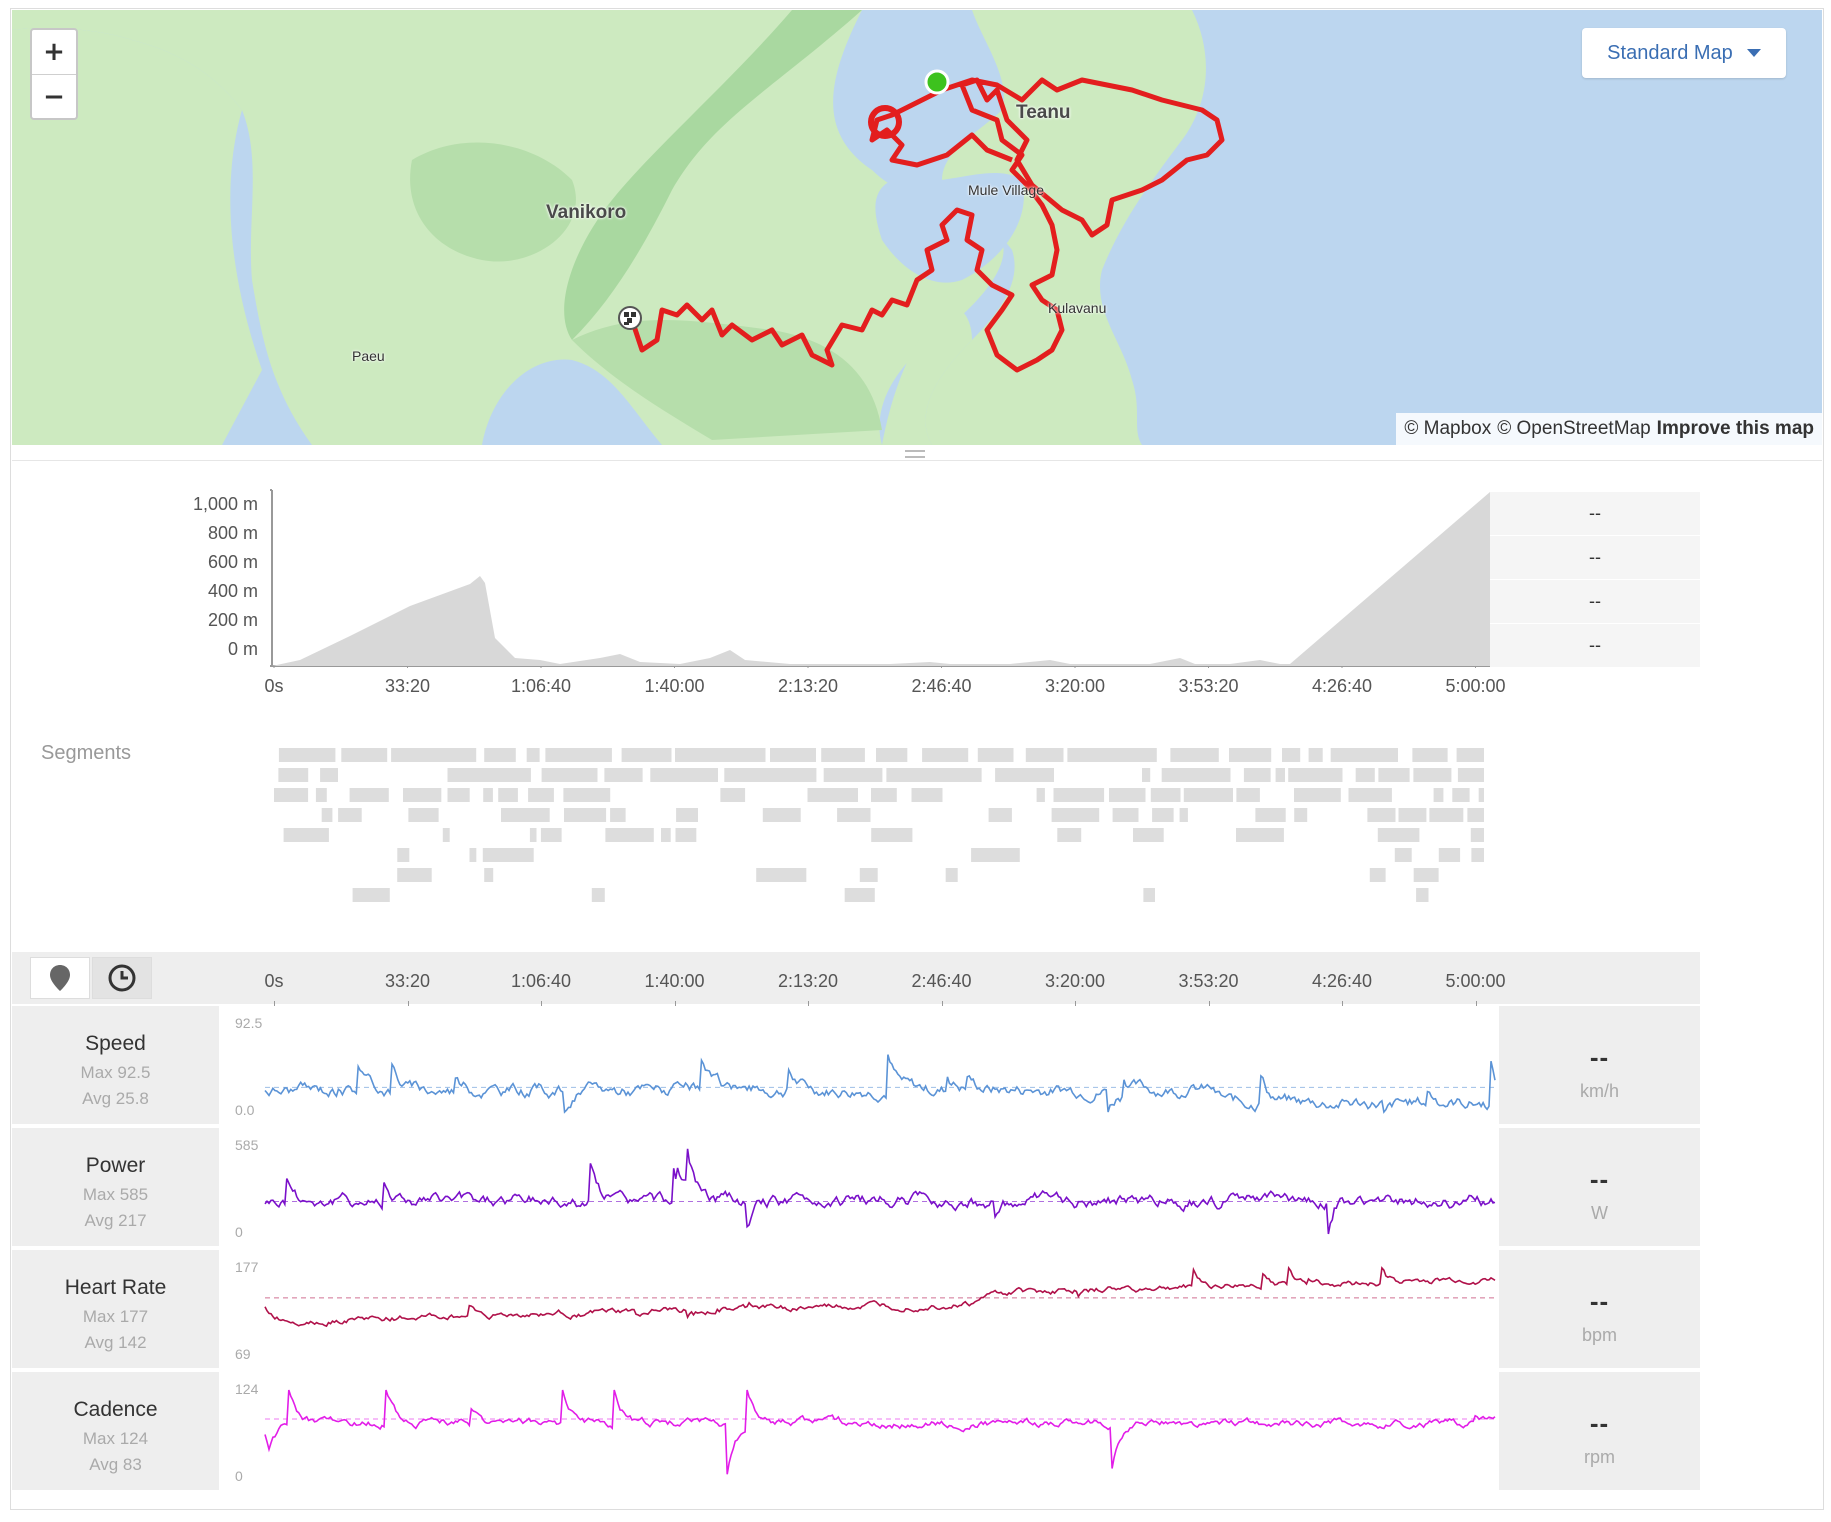  What do you see at coordinates (859, 1065) in the screenshot?
I see `stream-plot: 92.5 0.0` at bounding box center [859, 1065].